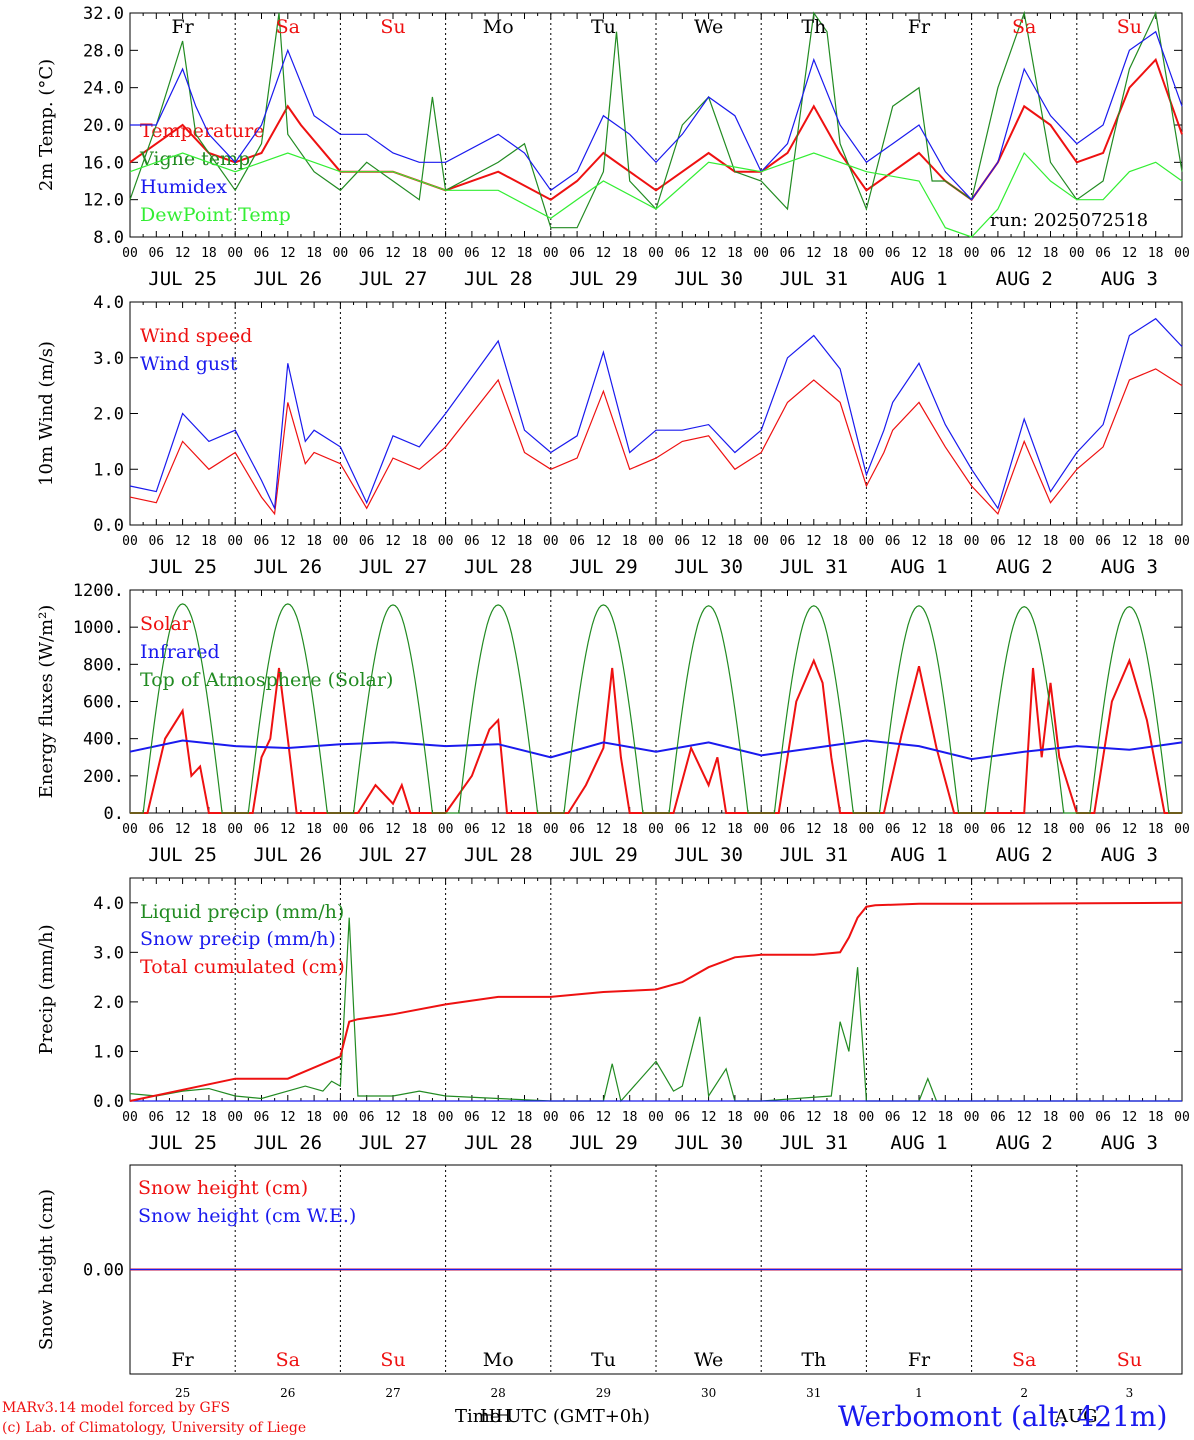 This screenshot has width=1194, height=1440. What do you see at coordinates (1069, 220) in the screenshot?
I see `run-label: run: 2025072518` at bounding box center [1069, 220].